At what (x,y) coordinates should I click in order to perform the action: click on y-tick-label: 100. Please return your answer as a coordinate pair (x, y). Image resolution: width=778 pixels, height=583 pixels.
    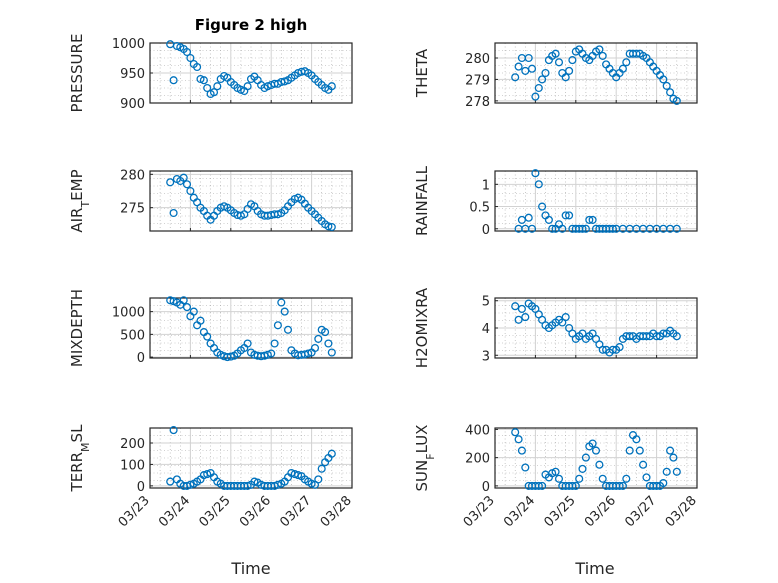
    Looking at the image, I should click on (132, 465).